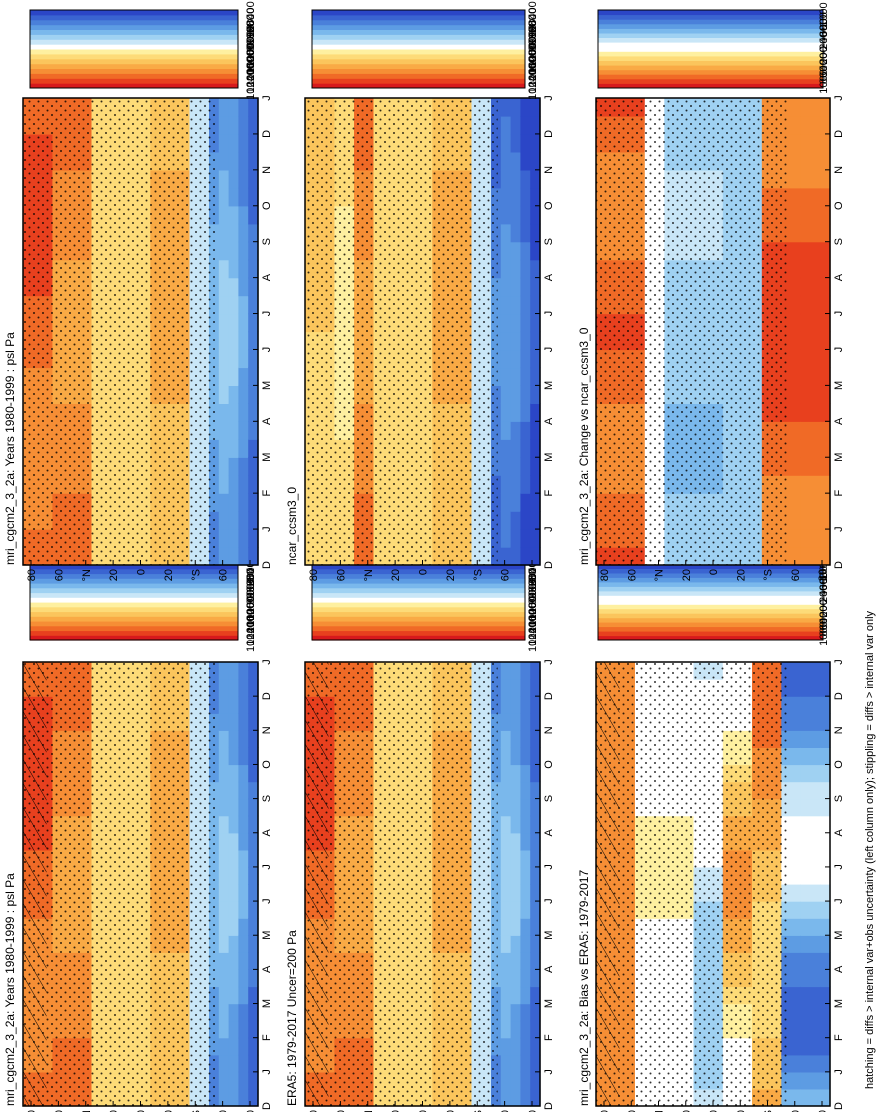 The width and height of the screenshot is (887, 1112). What do you see at coordinates (824, 42) in the screenshot?
I see `colorbar-label: -200` at bounding box center [824, 42].